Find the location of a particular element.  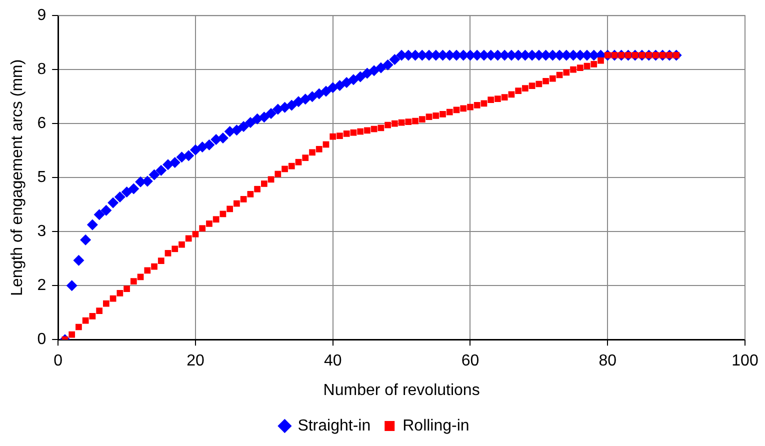

y-tick-label: 9 is located at coordinates (41, 15).